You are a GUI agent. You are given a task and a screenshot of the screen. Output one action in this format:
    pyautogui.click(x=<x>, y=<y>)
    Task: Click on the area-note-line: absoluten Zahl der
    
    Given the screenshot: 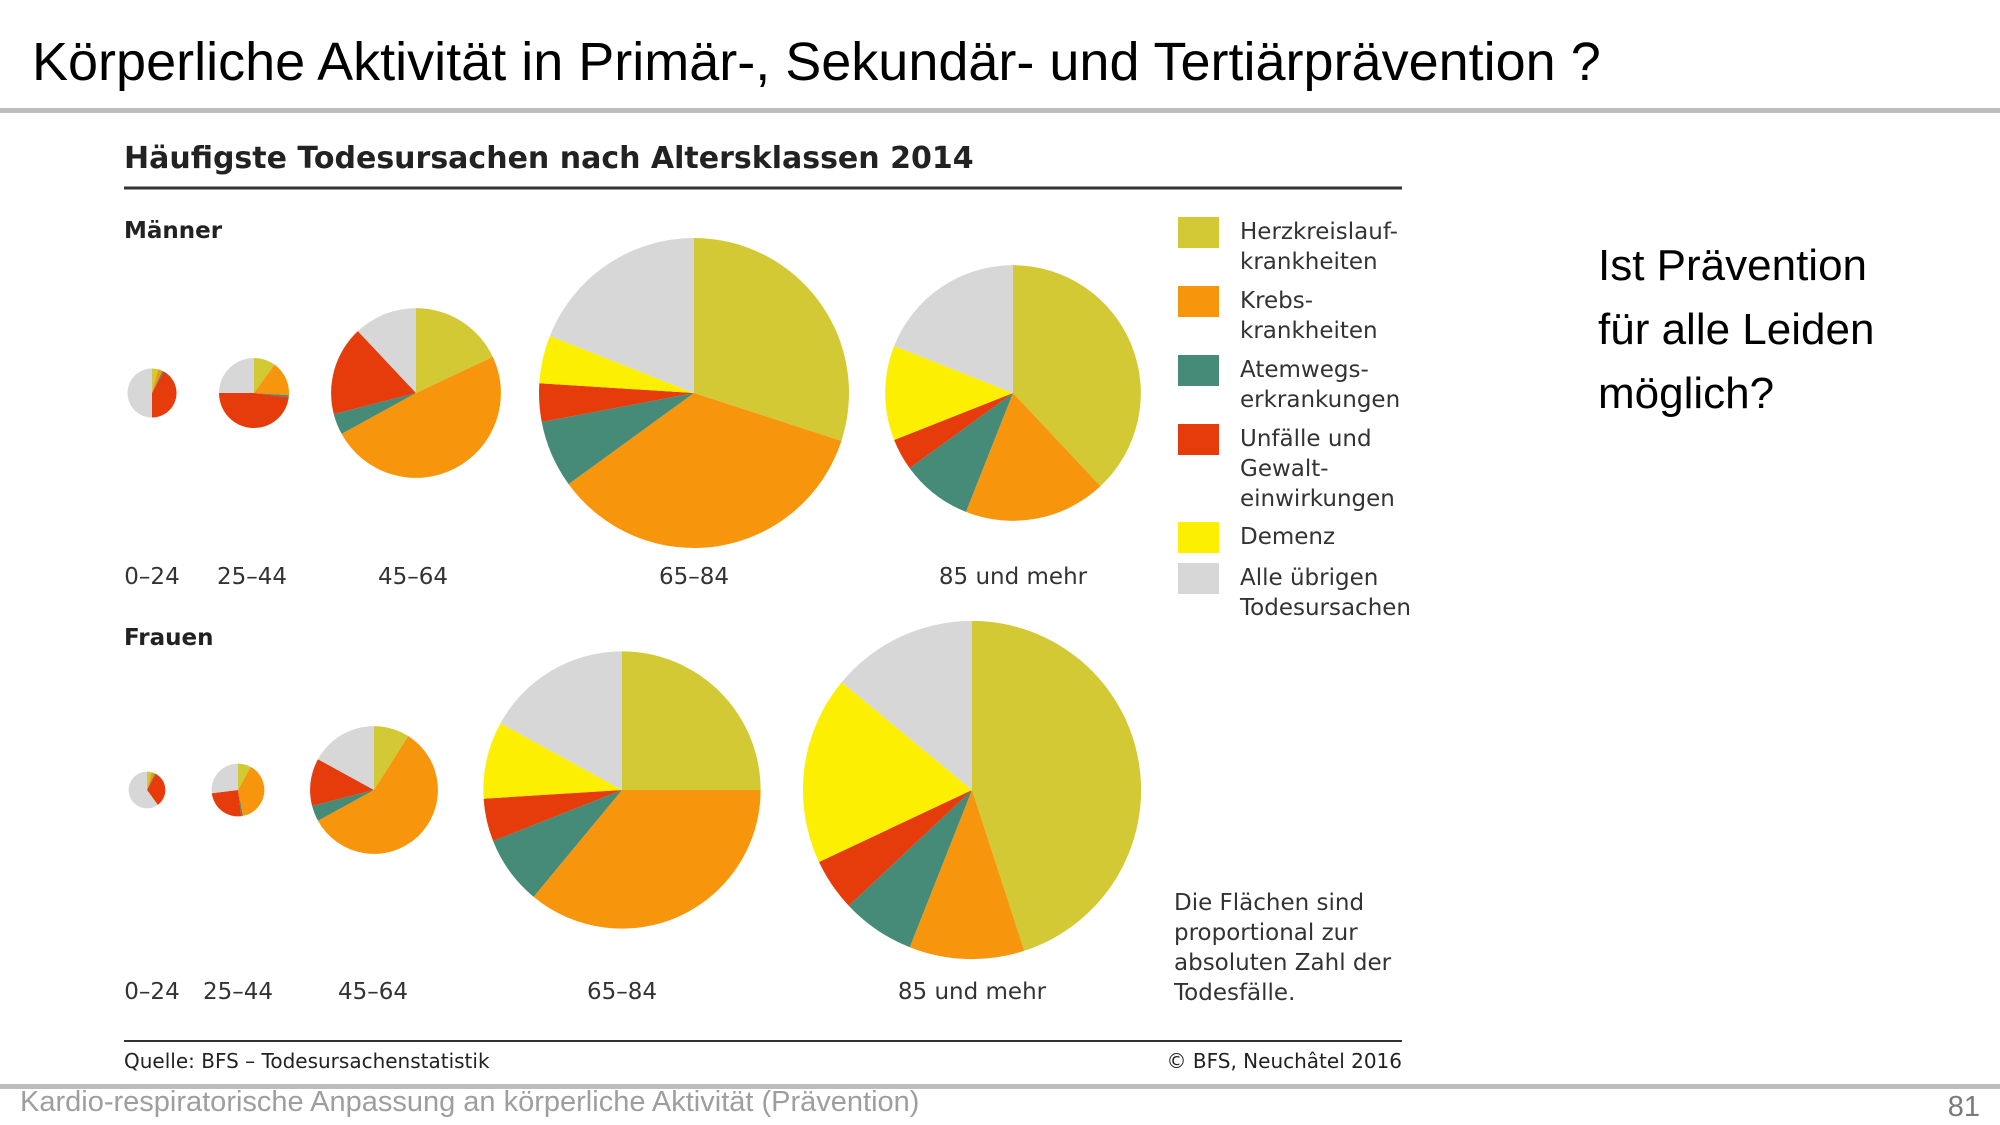 What is the action you would take?
    pyautogui.click(x=1283, y=963)
    